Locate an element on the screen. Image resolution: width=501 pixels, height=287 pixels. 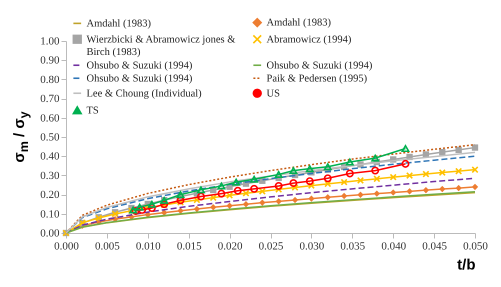
x-tick-label: 0.045 is located at coordinates (435, 246).